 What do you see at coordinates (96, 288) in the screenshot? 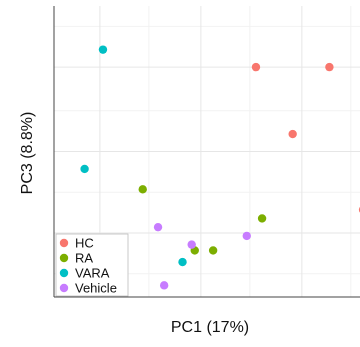
I see `legend-label-vehicle: Vehicle` at bounding box center [96, 288].